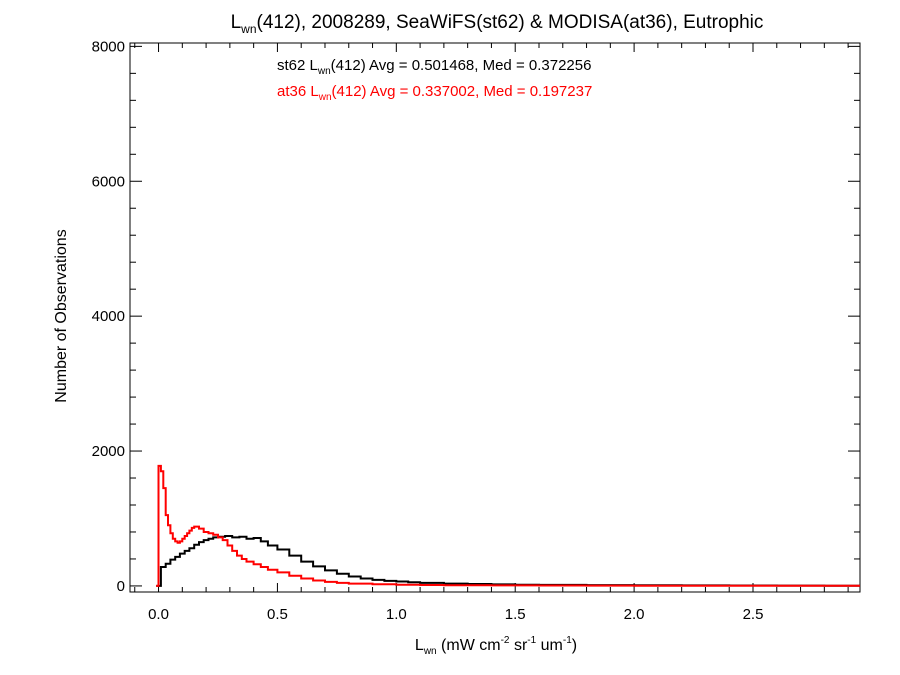 The height and width of the screenshot is (675, 900). Describe the element at coordinates (634, 614) in the screenshot. I see `x-tick-label: 2.0` at that location.